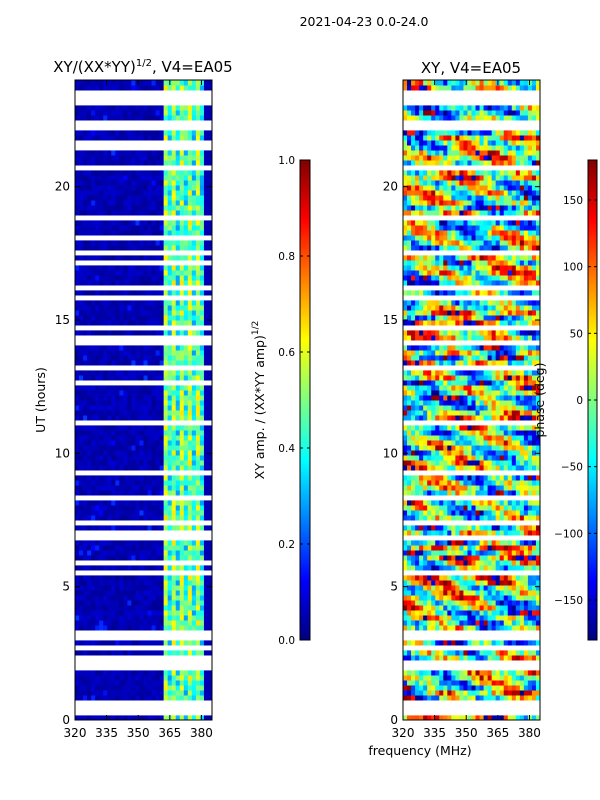  What do you see at coordinates (294, 401) in the screenshot?
I see `amp-colorbar-ticks: 0.00.20.40.60.81.0` at bounding box center [294, 401].